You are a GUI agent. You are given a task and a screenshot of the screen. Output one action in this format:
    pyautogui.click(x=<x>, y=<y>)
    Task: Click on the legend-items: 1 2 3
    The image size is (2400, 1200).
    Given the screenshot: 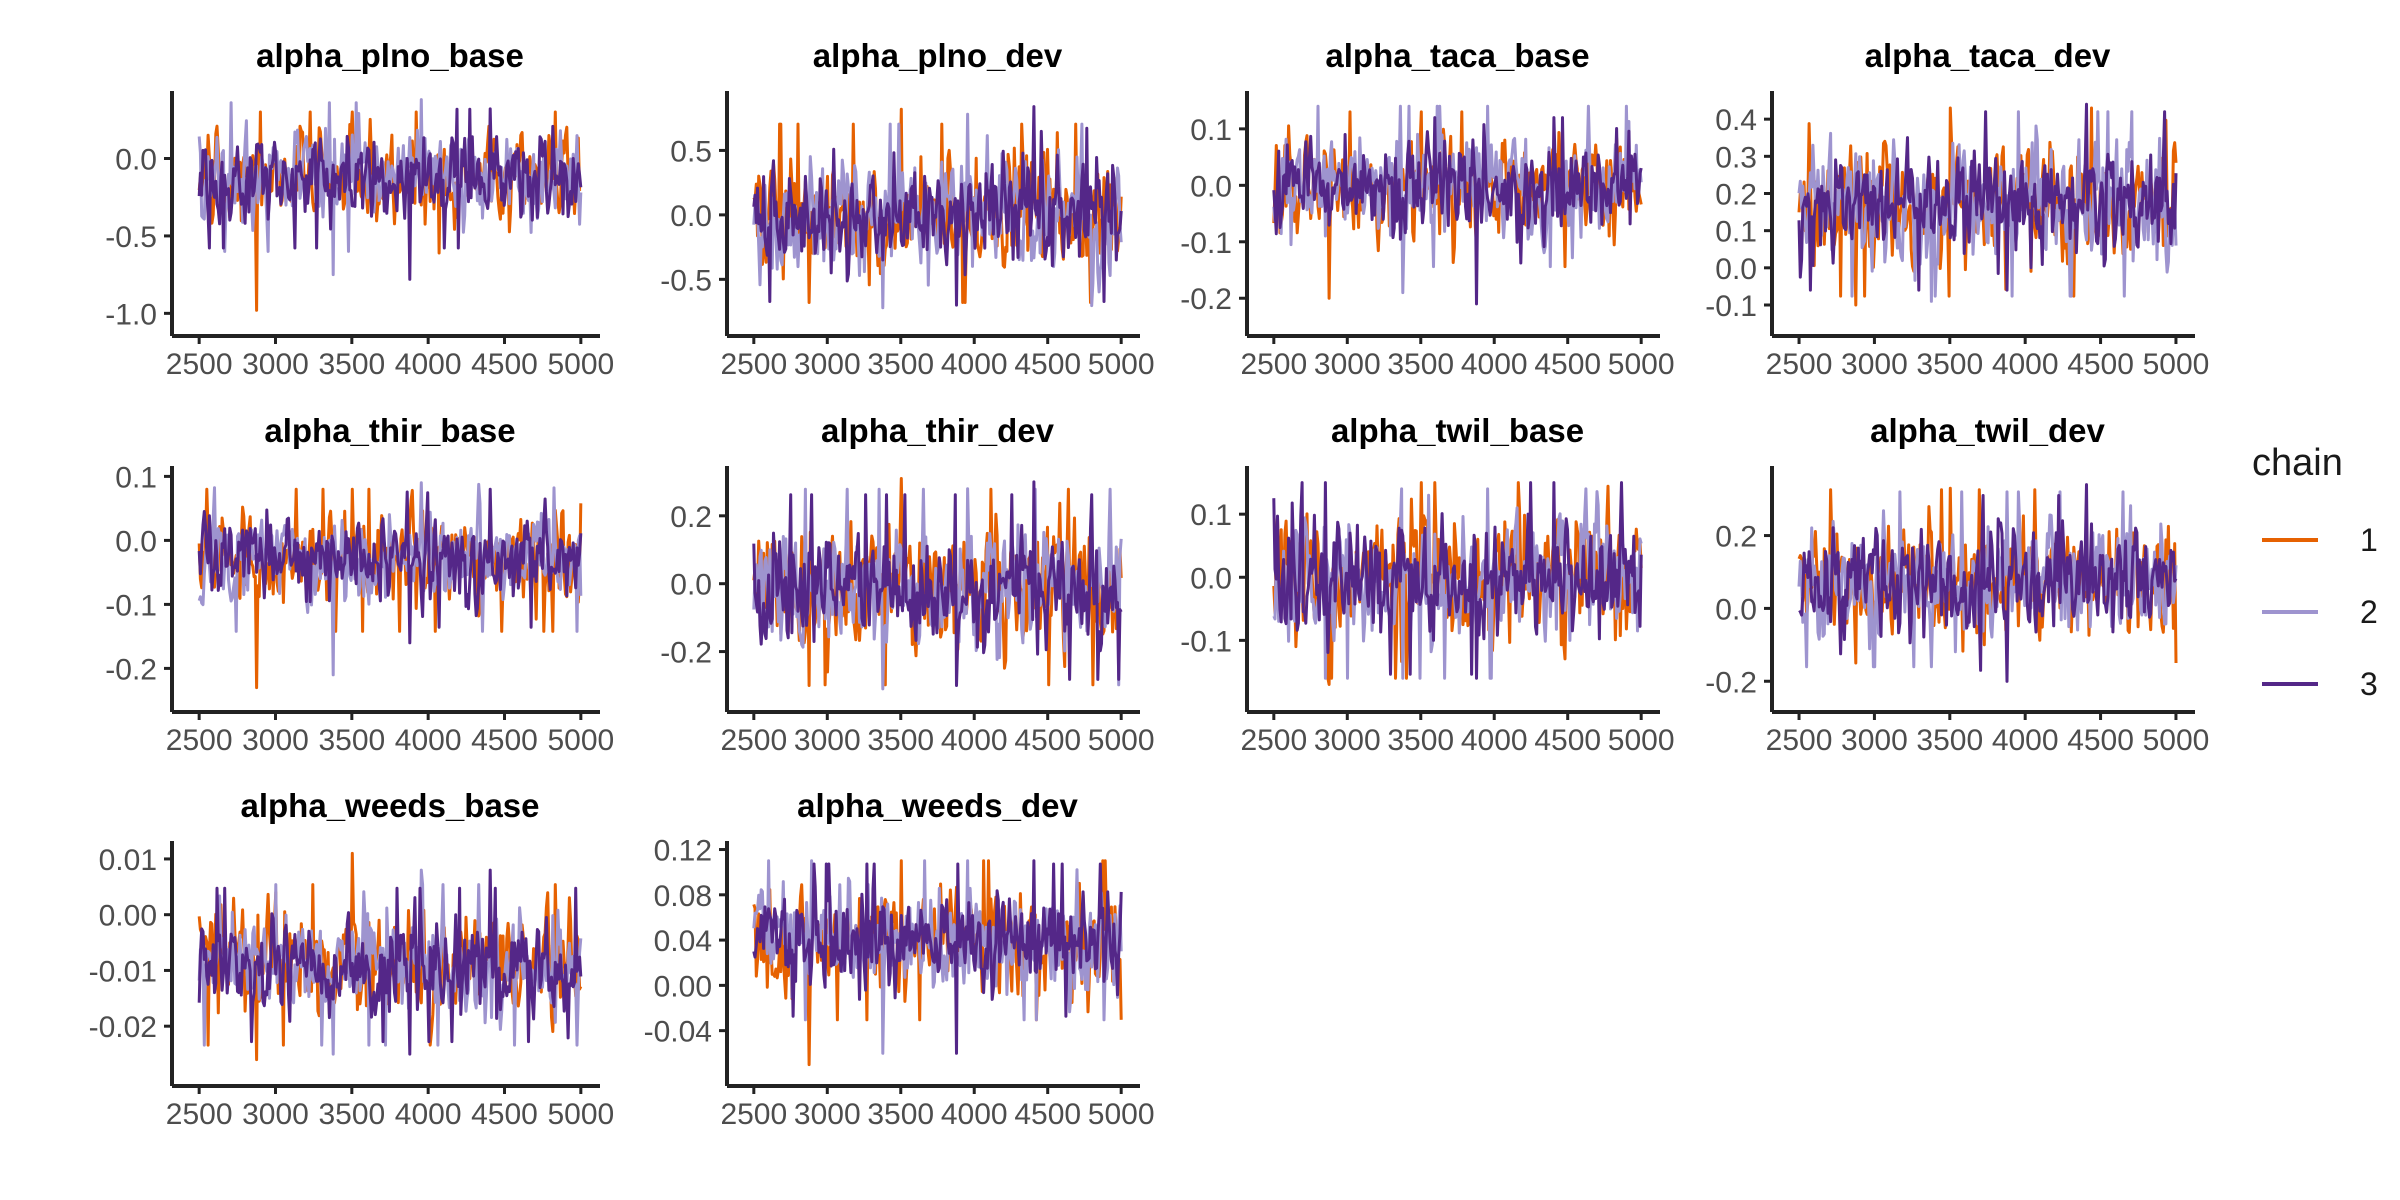 What is the action you would take?
    pyautogui.click(x=2320, y=612)
    